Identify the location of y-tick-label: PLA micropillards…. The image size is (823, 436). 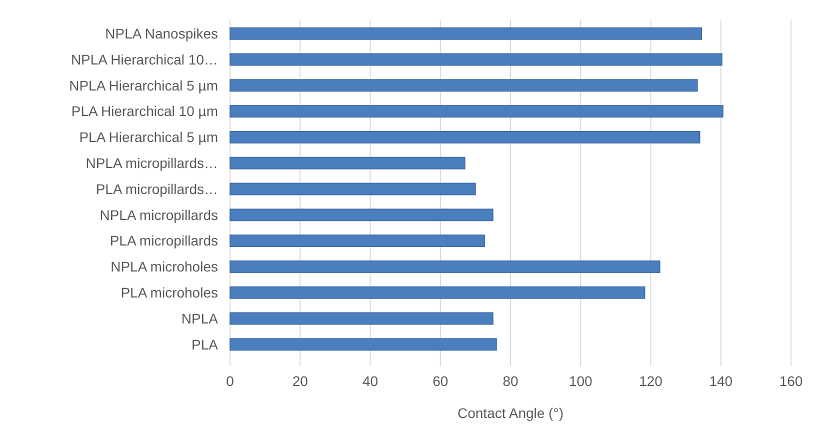
(157, 188).